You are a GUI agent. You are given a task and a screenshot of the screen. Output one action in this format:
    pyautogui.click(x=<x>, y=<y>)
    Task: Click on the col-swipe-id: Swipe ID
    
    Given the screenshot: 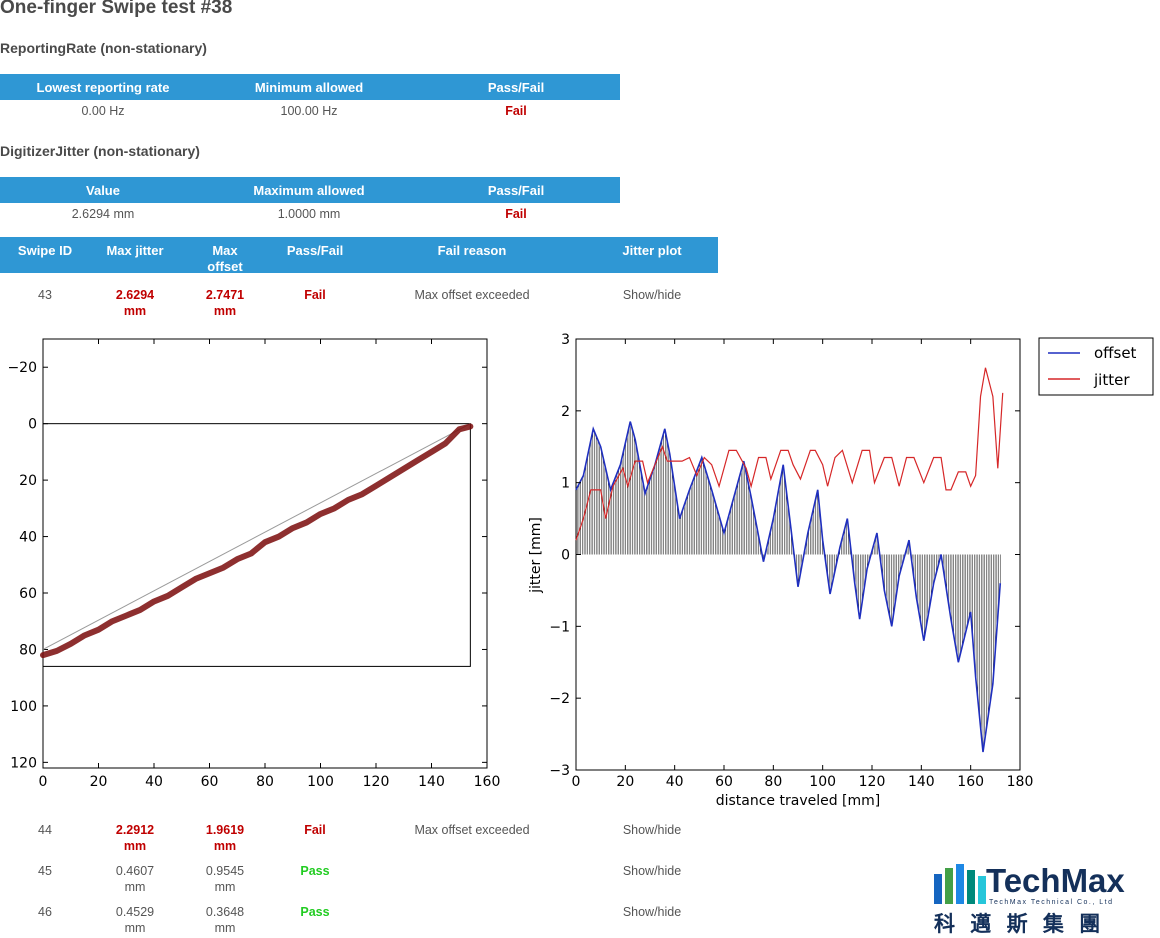 What is the action you would take?
    pyautogui.click(x=45, y=250)
    